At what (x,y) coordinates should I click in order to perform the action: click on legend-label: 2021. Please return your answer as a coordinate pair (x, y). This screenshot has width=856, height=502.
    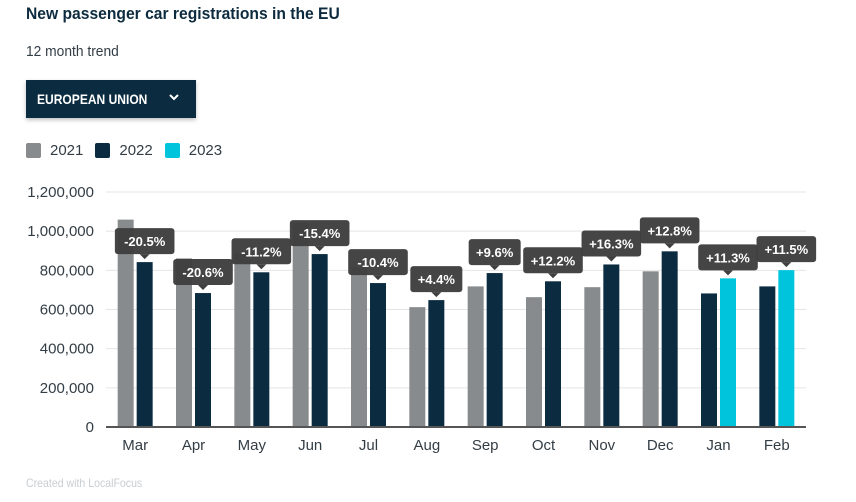
    Looking at the image, I should click on (67, 150).